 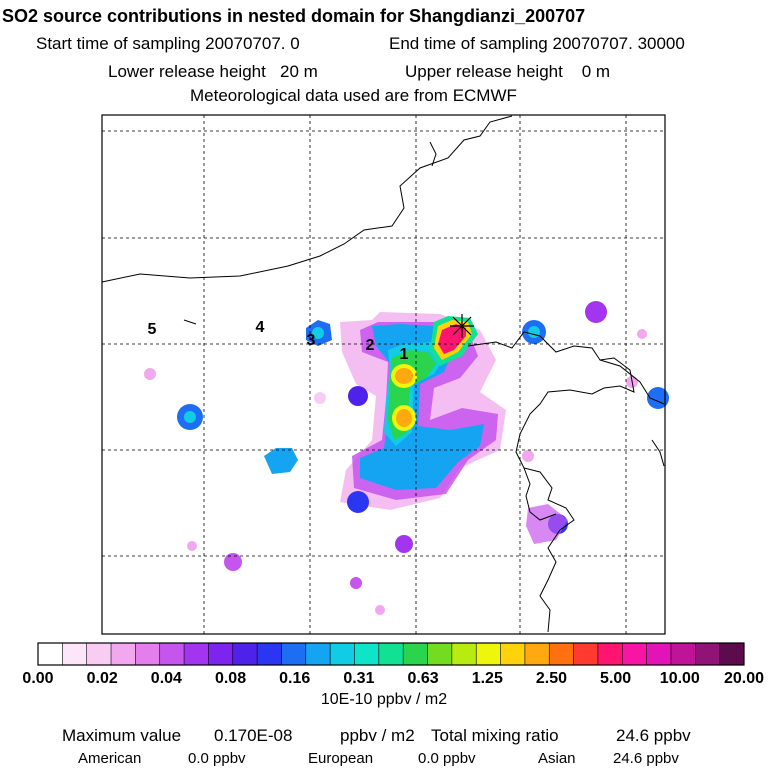 I want to click on coast-liaodong, so click(x=632, y=382).